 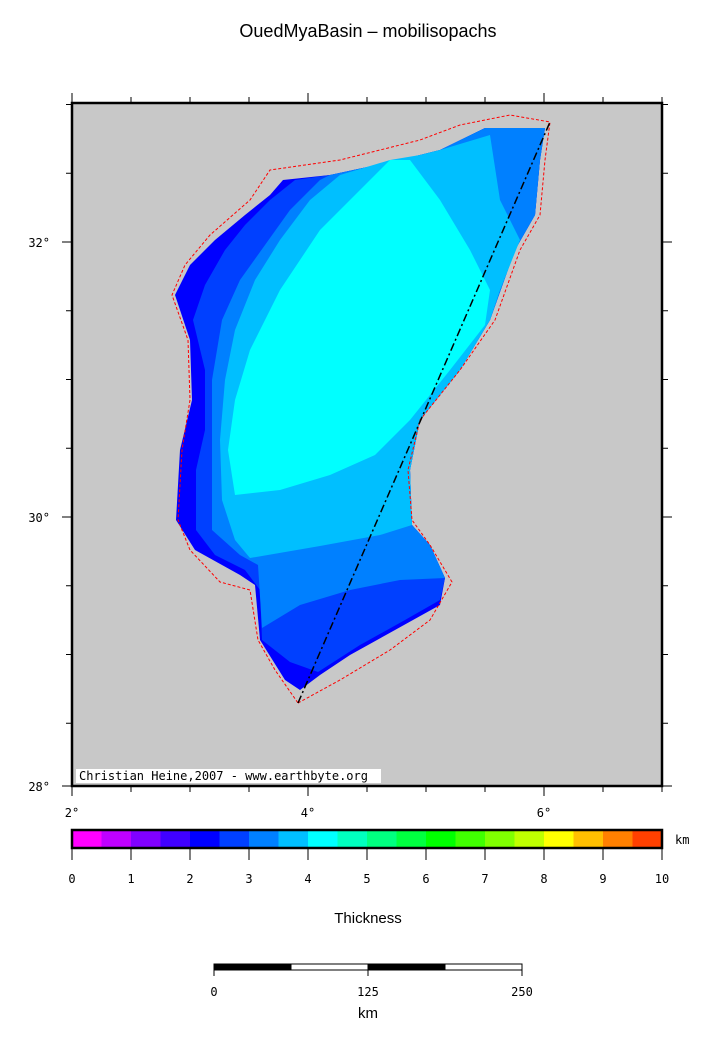 What do you see at coordinates (248, 879) in the screenshot?
I see `colorbar-tick-label: 3` at bounding box center [248, 879].